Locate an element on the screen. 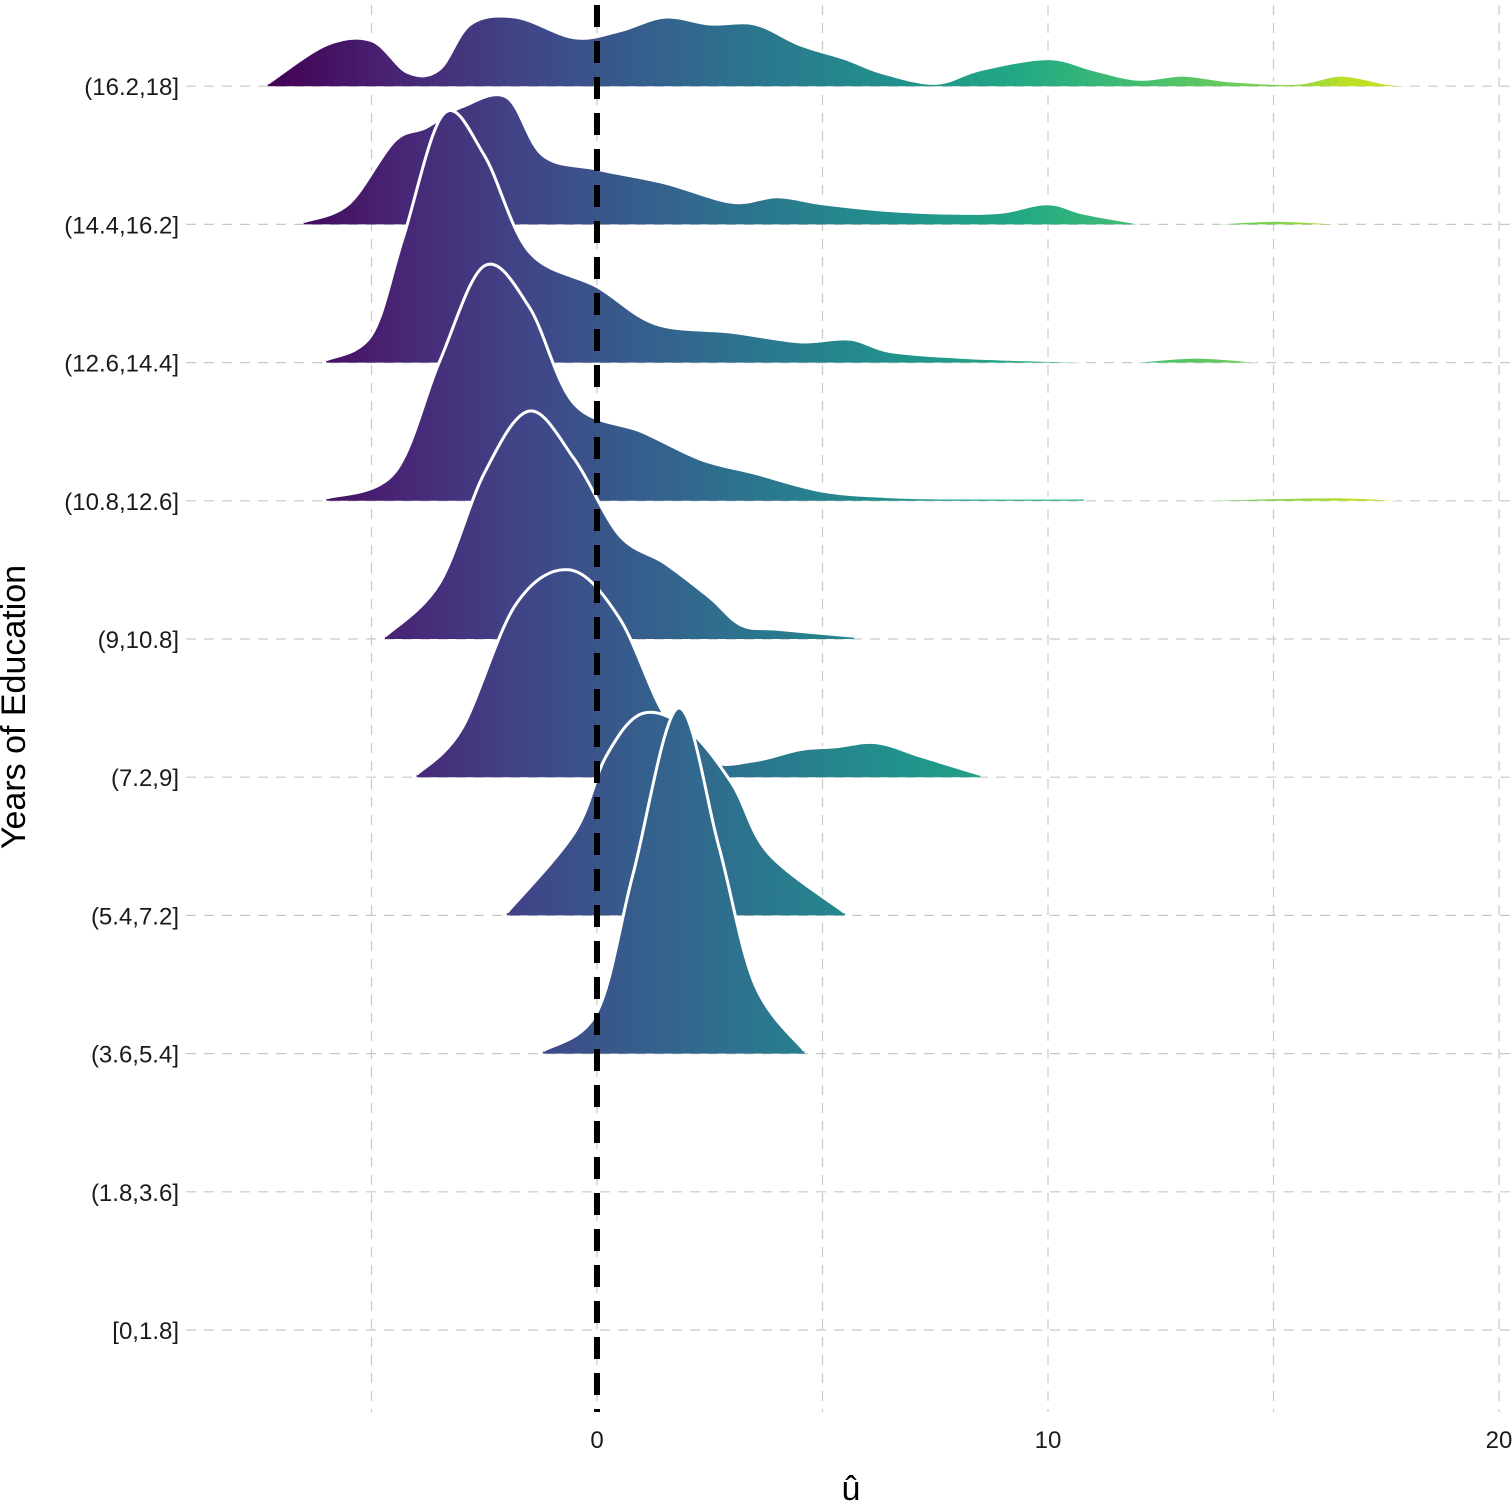 The width and height of the screenshot is (1512, 1512). y-tick-label: (5.4,7.2] is located at coordinates (135, 916).